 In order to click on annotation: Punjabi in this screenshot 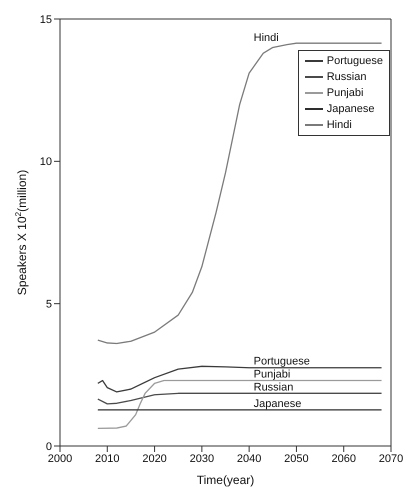, I will do `click(272, 374)`.